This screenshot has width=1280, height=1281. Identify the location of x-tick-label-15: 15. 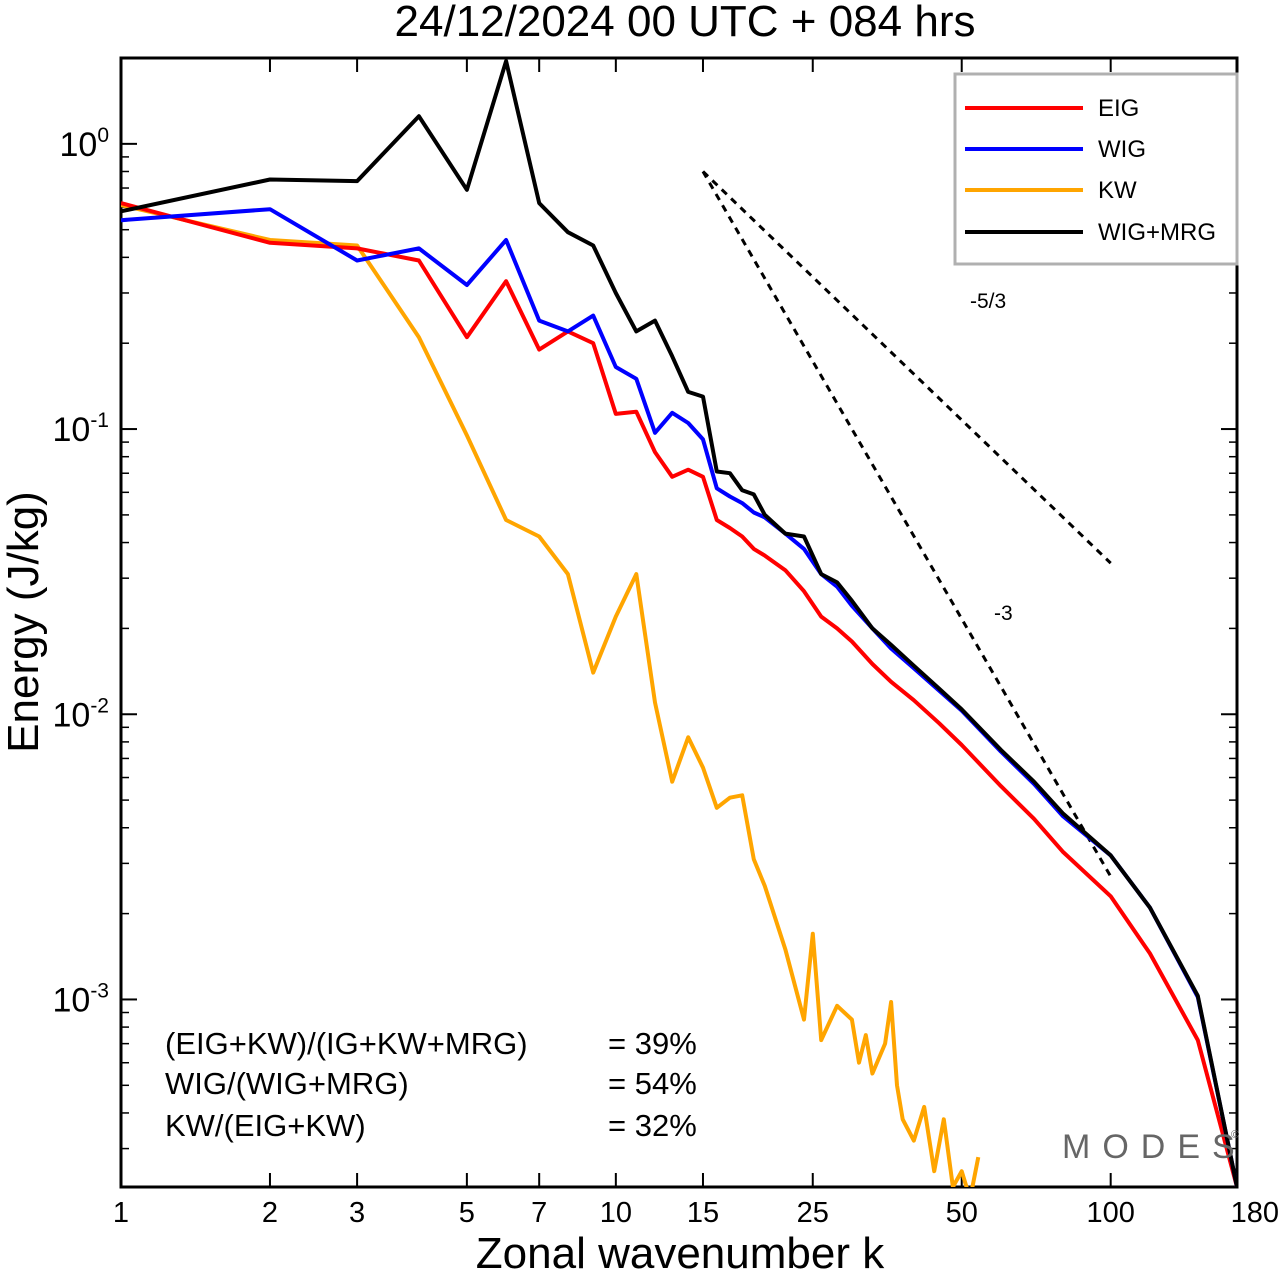
(703, 1213).